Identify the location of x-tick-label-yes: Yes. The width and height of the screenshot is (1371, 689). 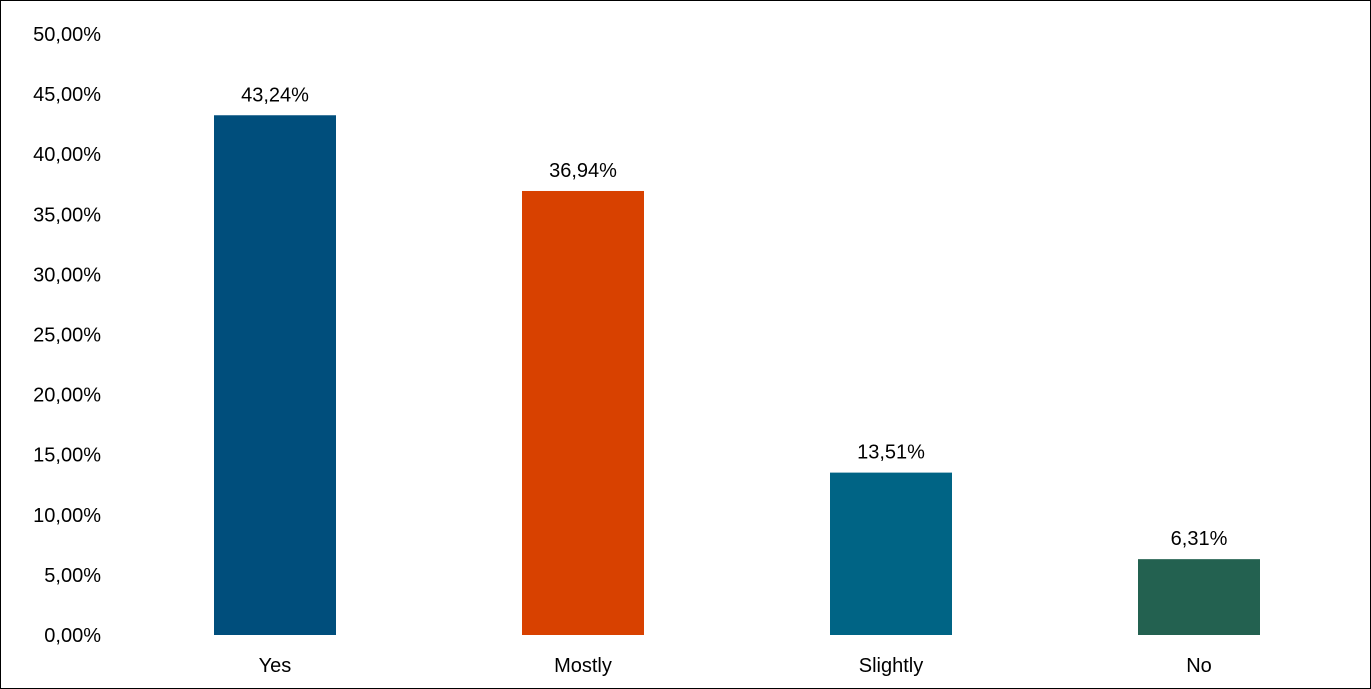
(275, 666).